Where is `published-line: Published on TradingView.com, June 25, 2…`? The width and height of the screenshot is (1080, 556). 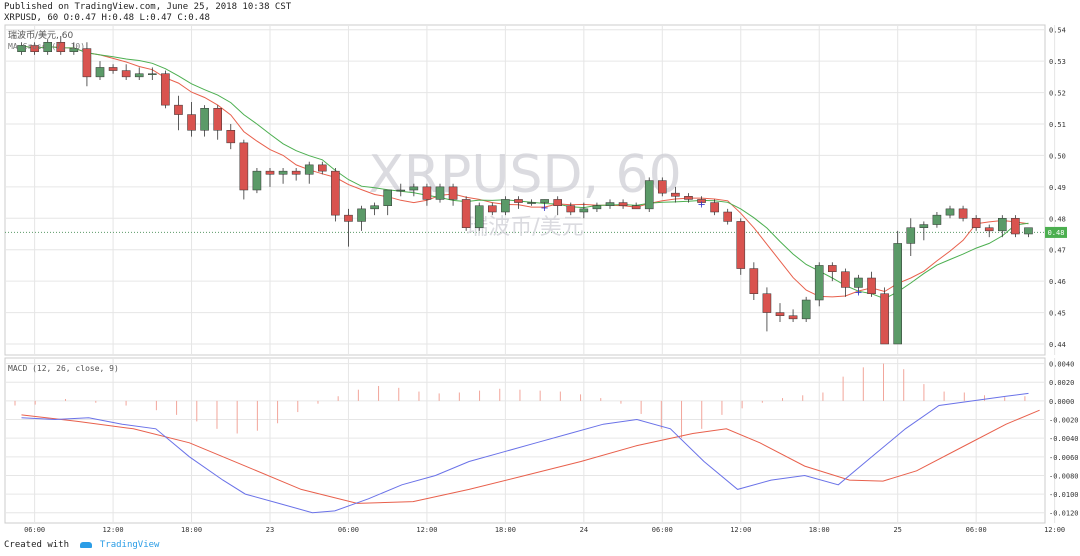
published-line: Published on TradingView.com, June 25, 2… is located at coordinates (148, 7).